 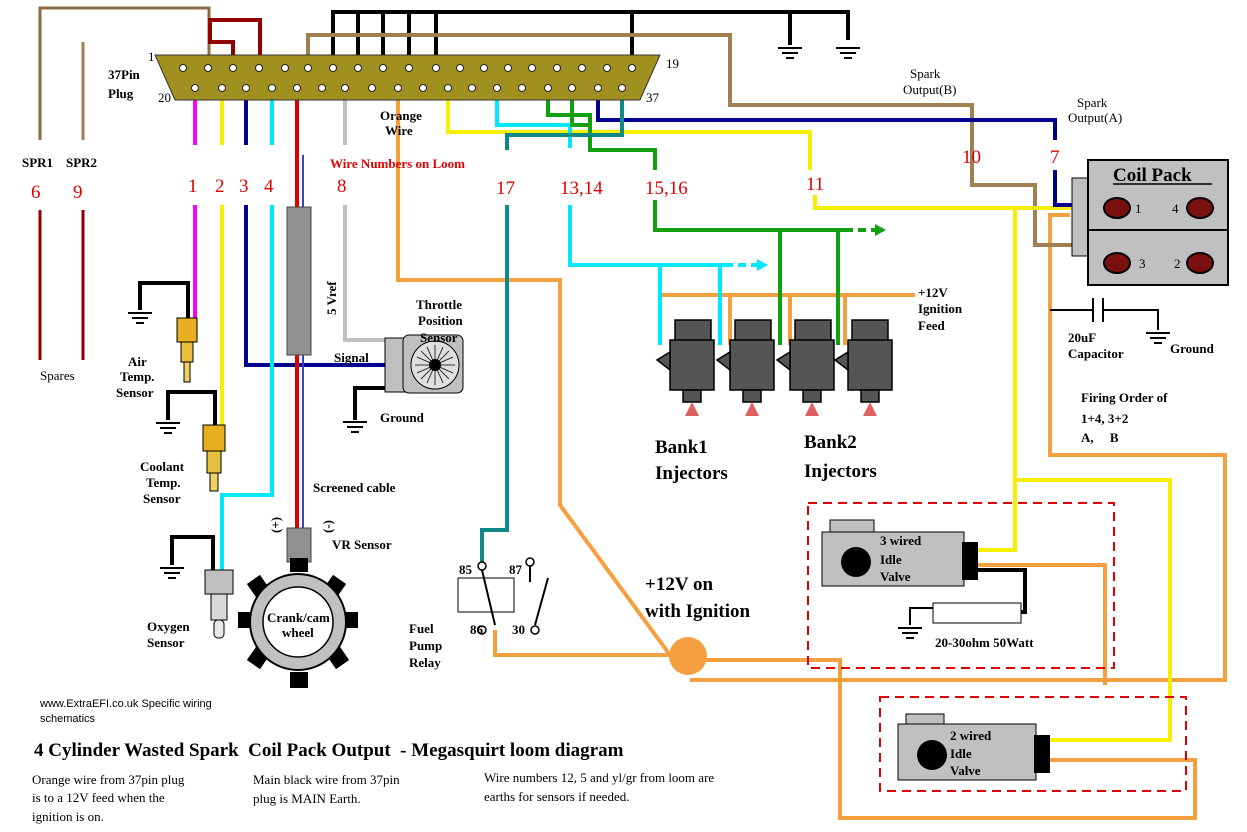 I want to click on spares-label: Spares, so click(x=57, y=375).